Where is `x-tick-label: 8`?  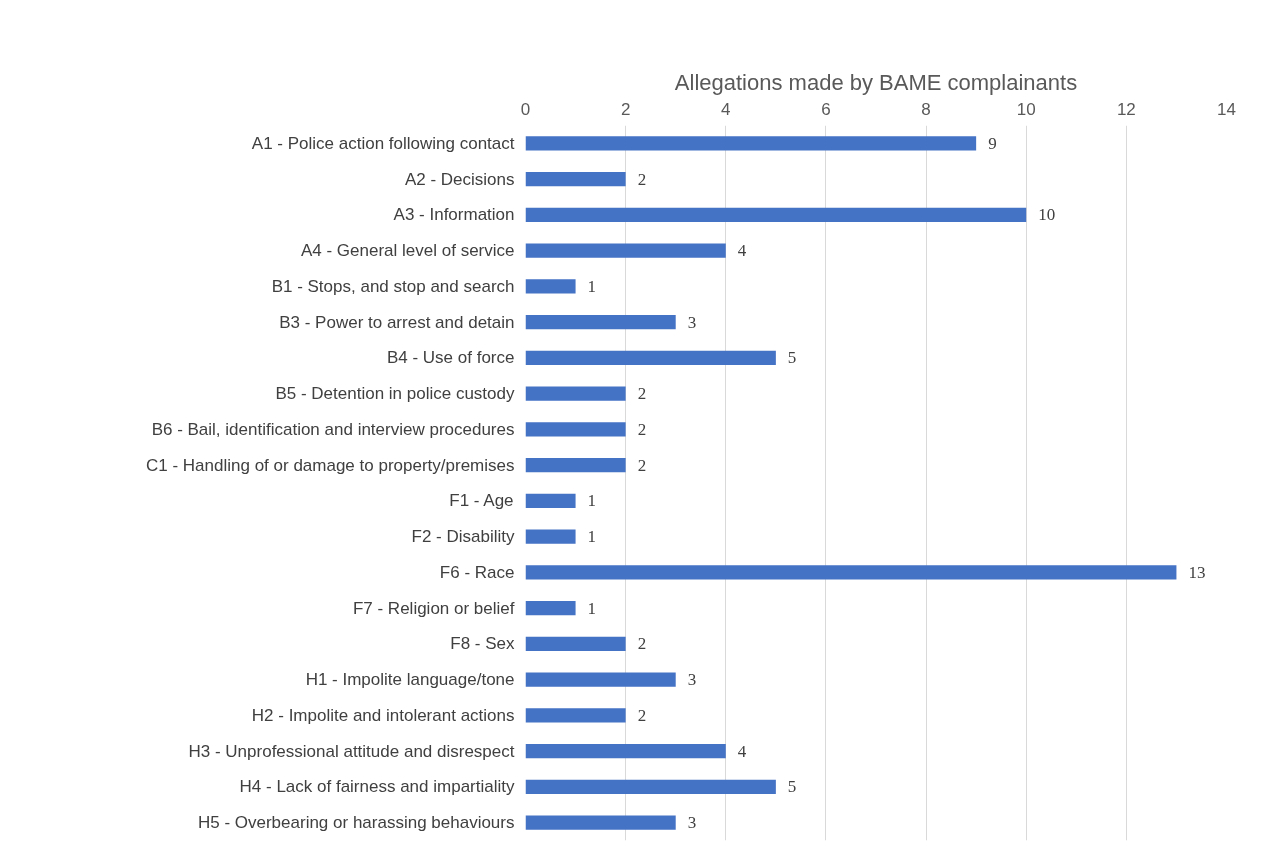
x-tick-label: 8 is located at coordinates (926, 109).